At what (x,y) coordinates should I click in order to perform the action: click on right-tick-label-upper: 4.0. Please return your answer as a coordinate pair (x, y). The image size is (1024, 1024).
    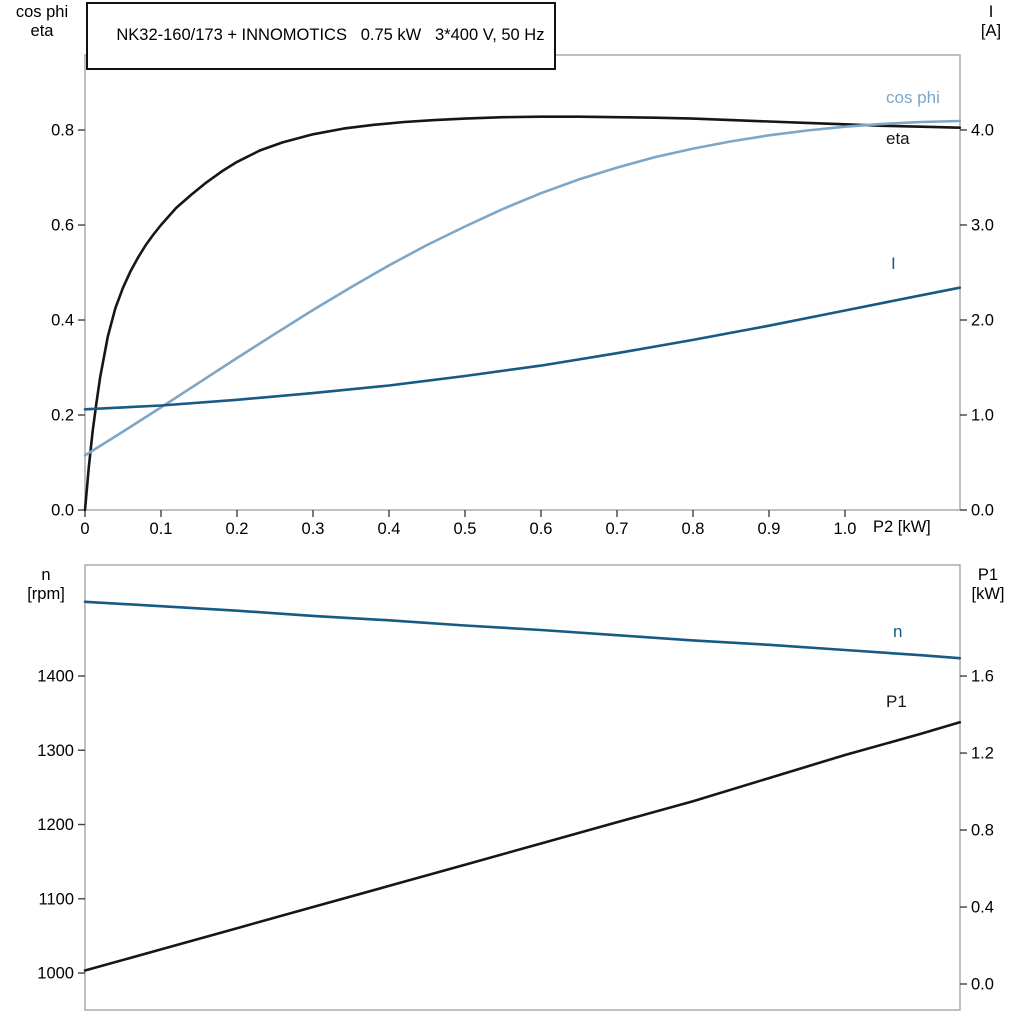
    Looking at the image, I should click on (982, 130).